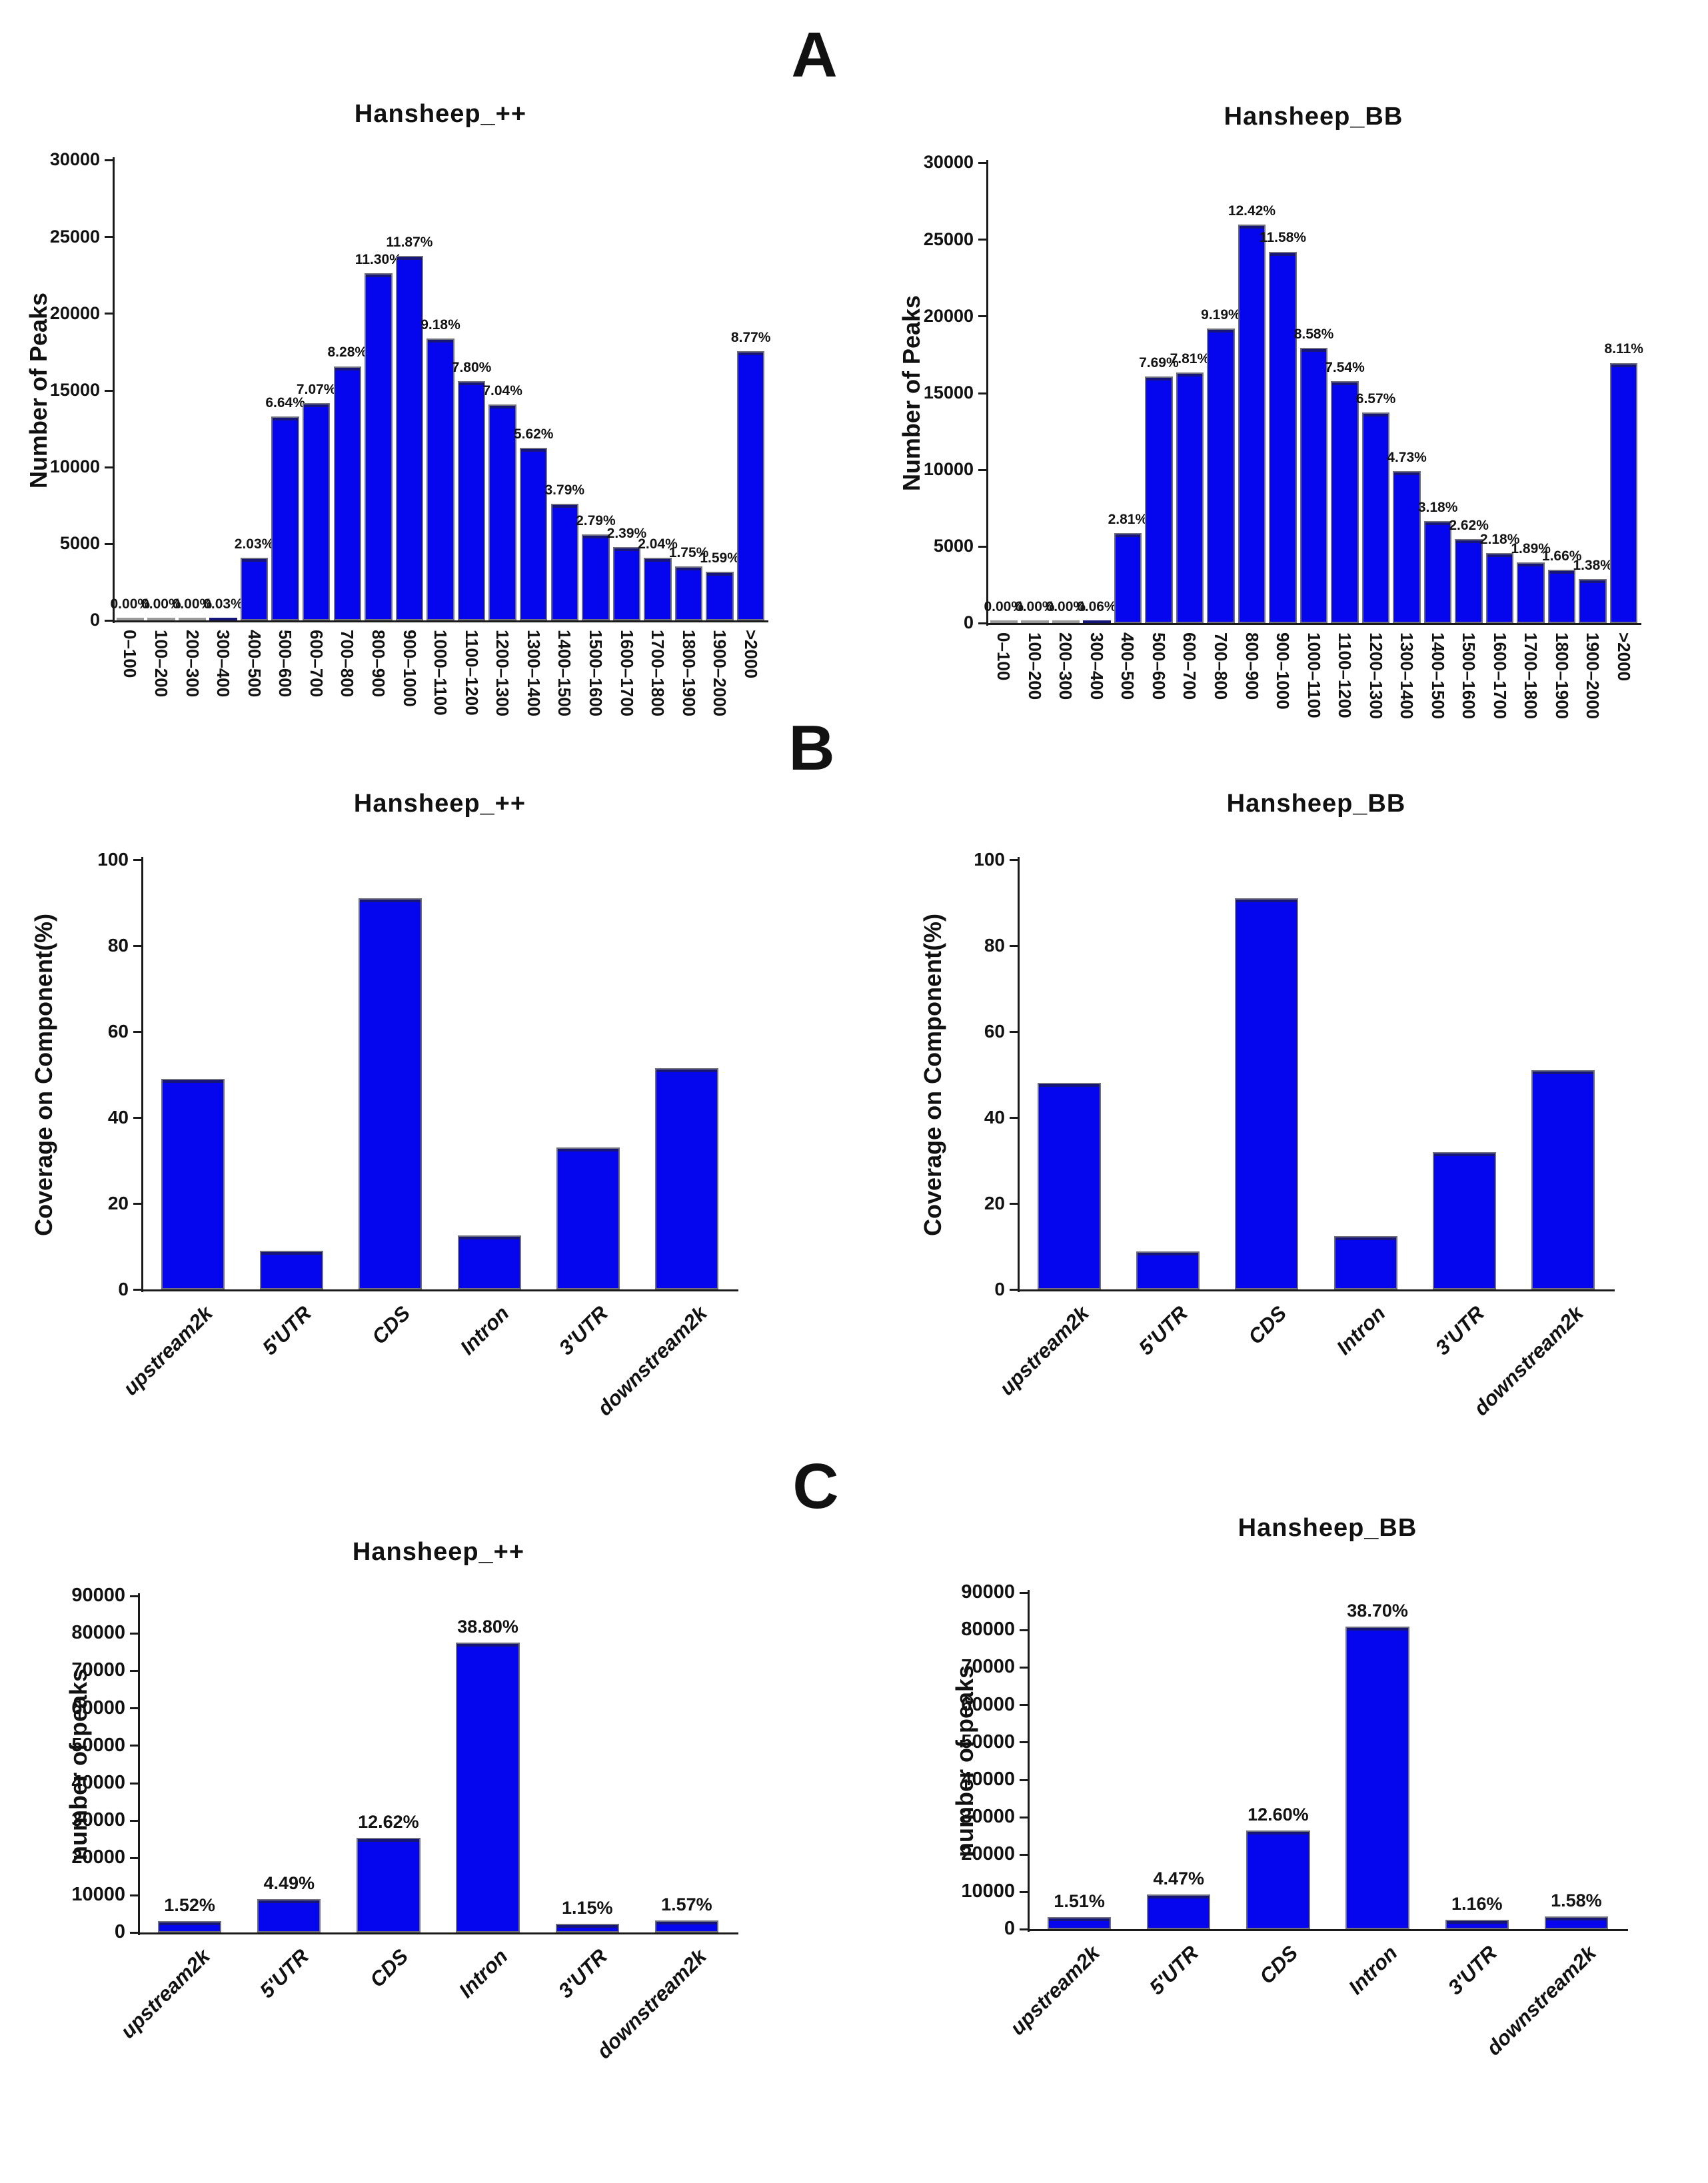 The image size is (1708, 2183). What do you see at coordinates (471, 367) in the screenshot?
I see `bar-percent-label: 7.80%` at bounding box center [471, 367].